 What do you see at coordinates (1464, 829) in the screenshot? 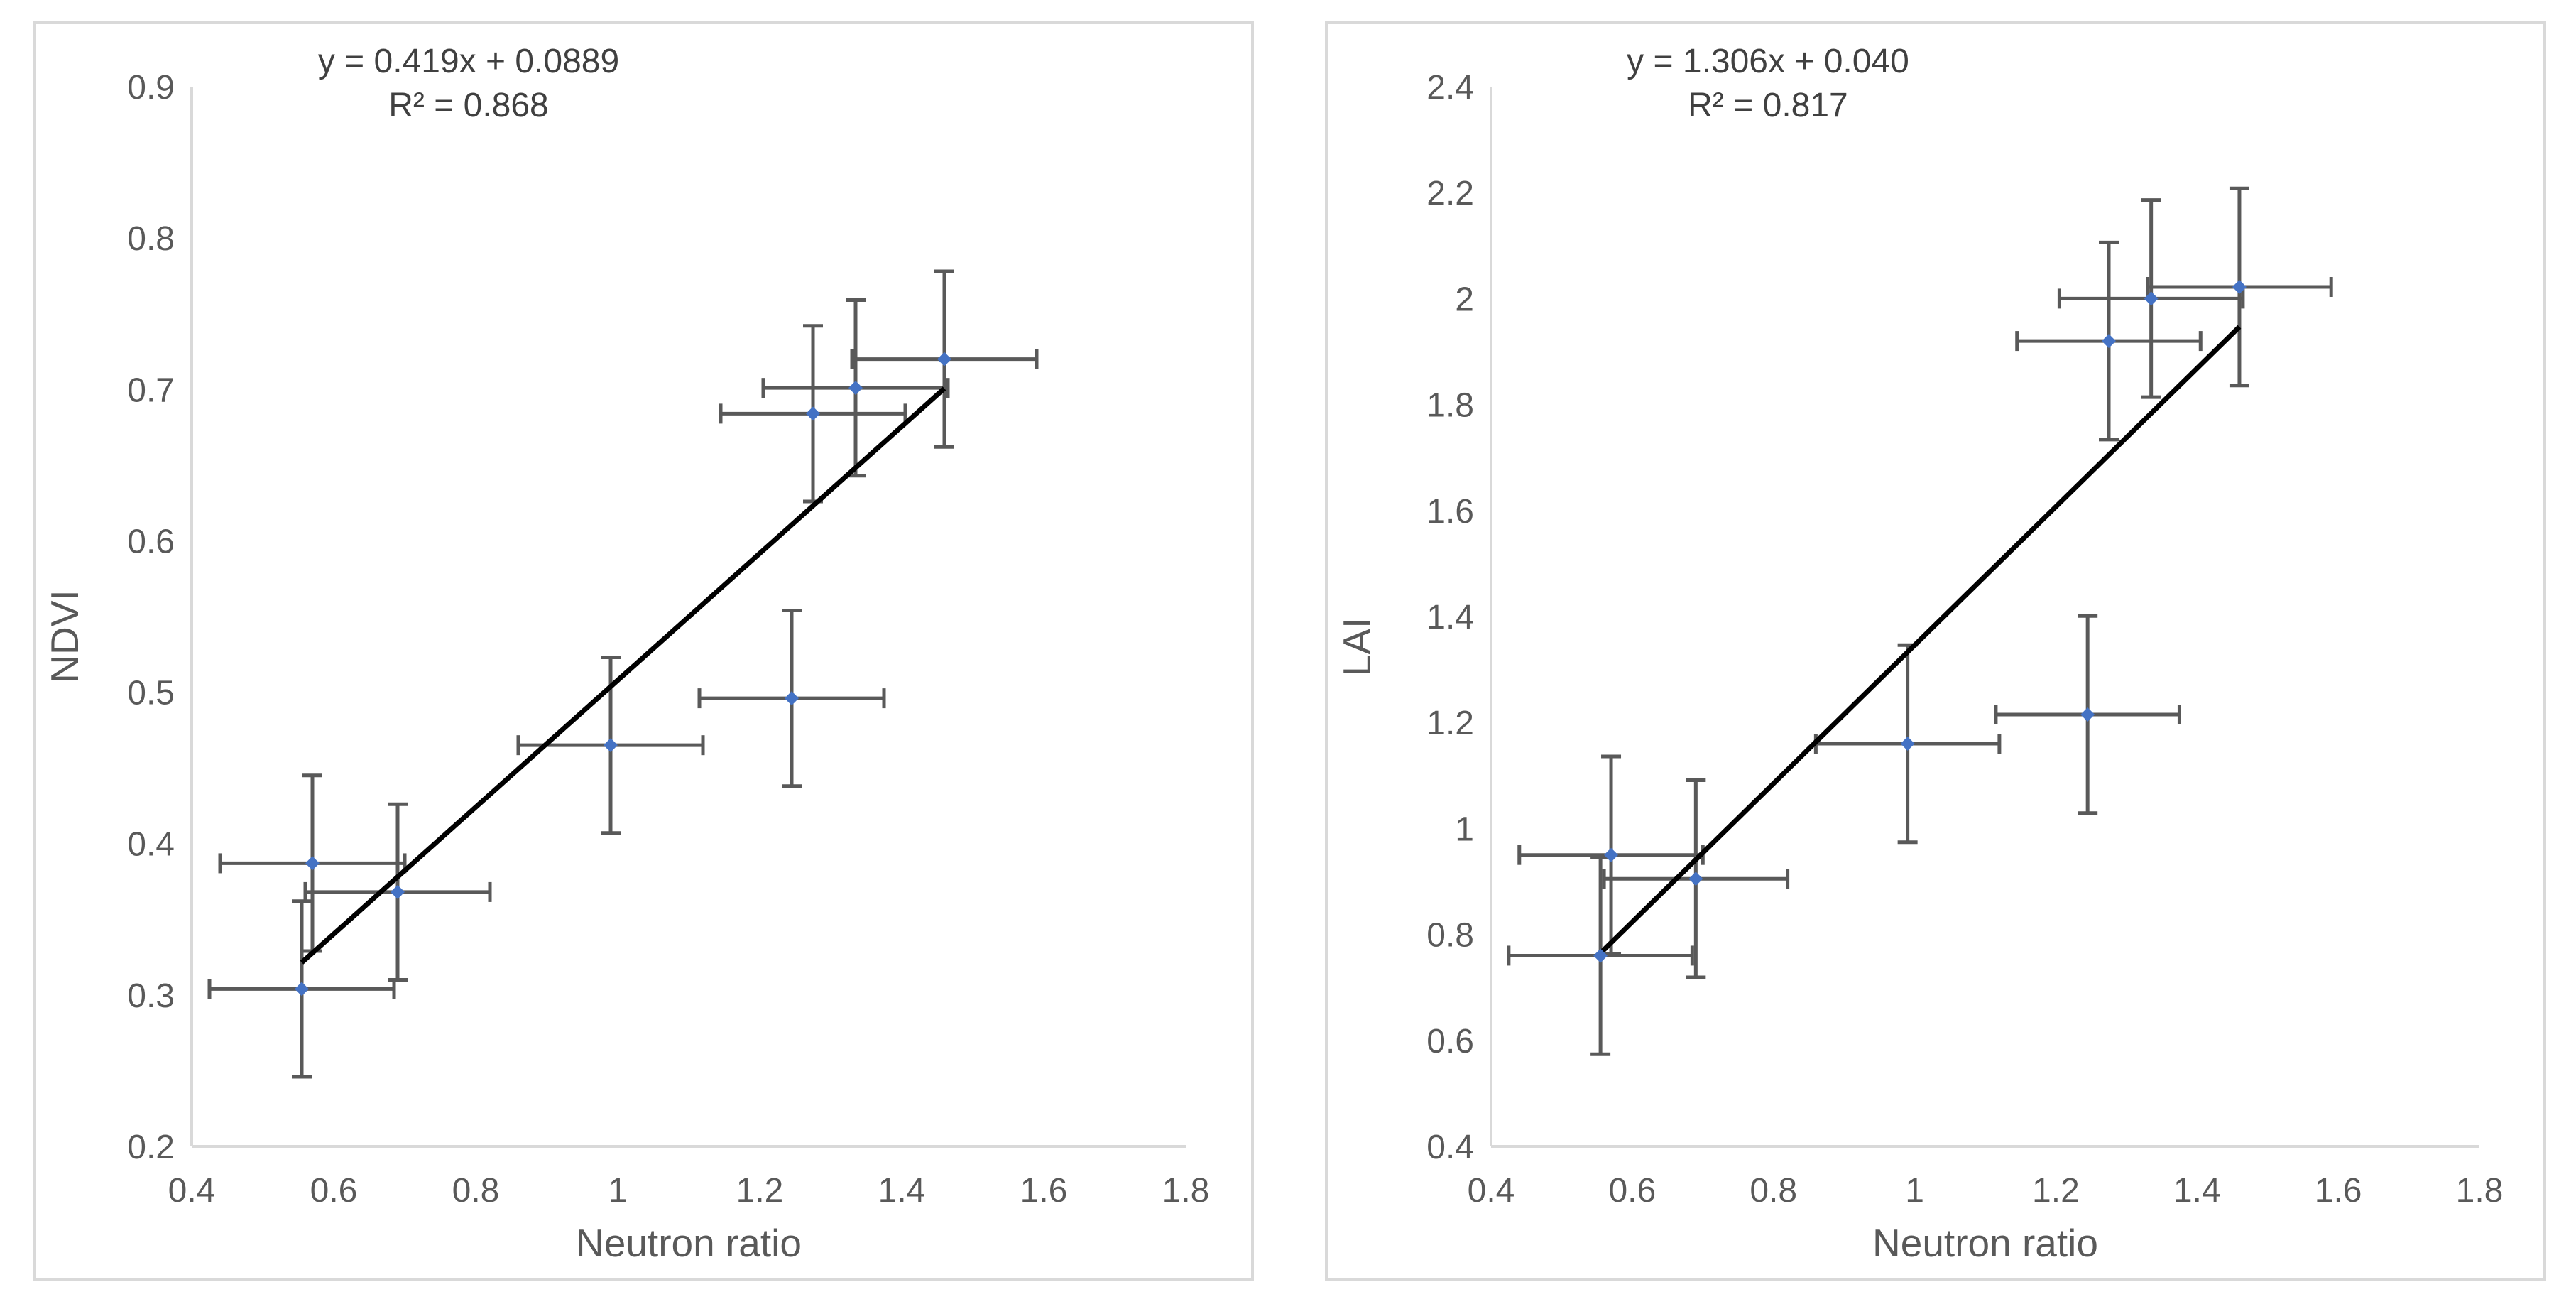
I see `y-tick-label: 1` at bounding box center [1464, 829].